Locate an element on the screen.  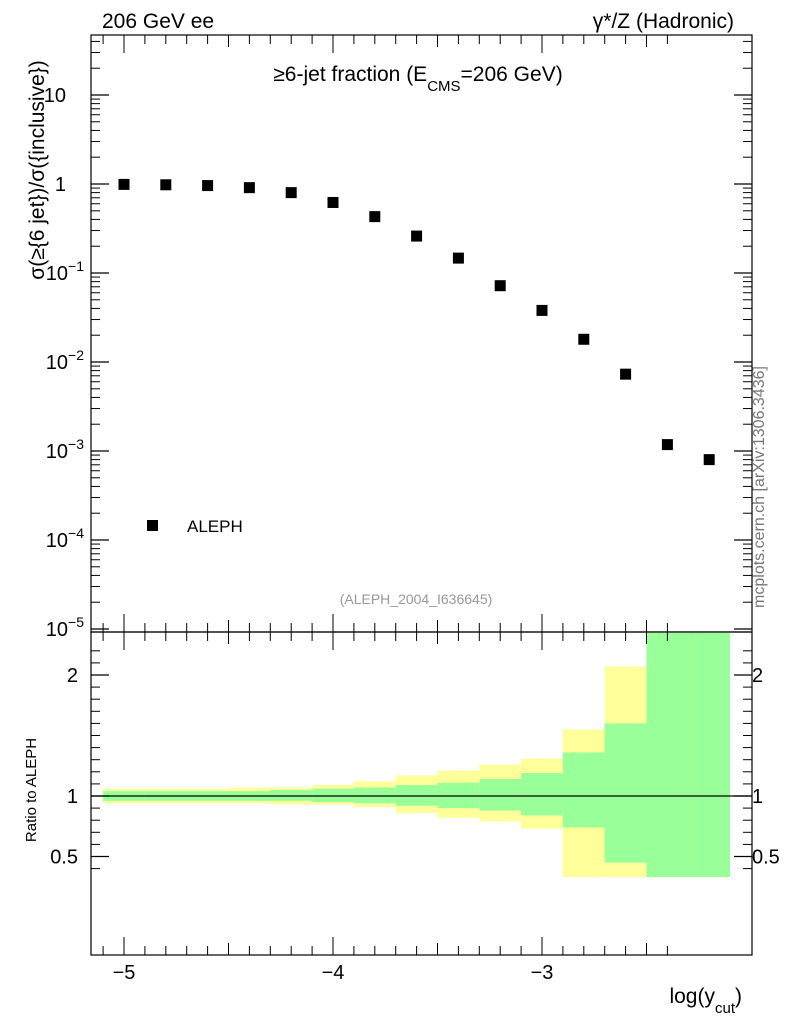
x-tick-label: −4 is located at coordinates (333, 973).